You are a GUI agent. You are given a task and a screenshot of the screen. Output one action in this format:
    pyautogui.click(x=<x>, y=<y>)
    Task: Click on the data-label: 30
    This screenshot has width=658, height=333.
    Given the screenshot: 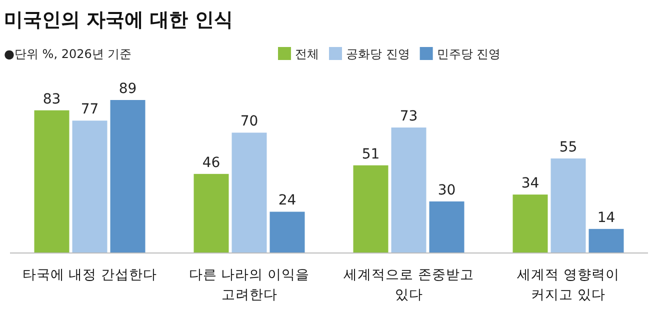 What is the action you would take?
    pyautogui.click(x=447, y=190)
    